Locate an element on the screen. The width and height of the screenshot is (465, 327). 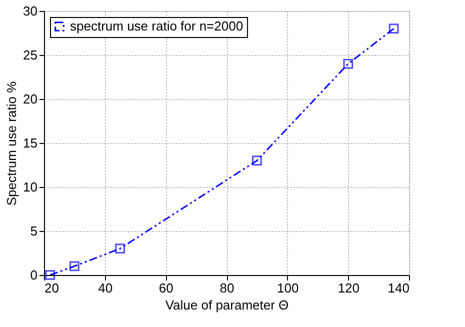
x-tick-label: 100 is located at coordinates (287, 288).